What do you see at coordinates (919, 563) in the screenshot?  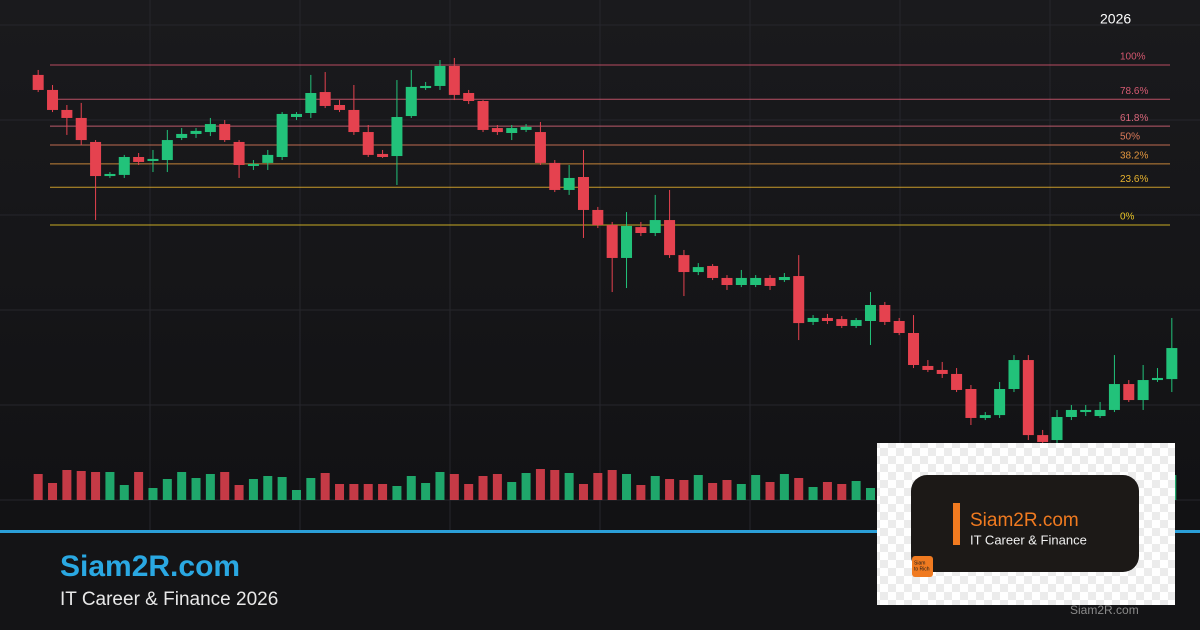 I see `badge-text: Siam` at bounding box center [919, 563].